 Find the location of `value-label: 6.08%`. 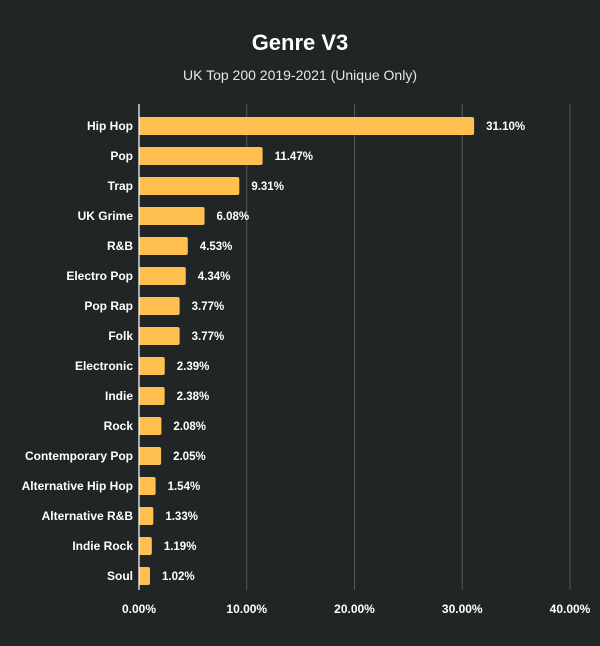

value-label: 6.08% is located at coordinates (233, 217).